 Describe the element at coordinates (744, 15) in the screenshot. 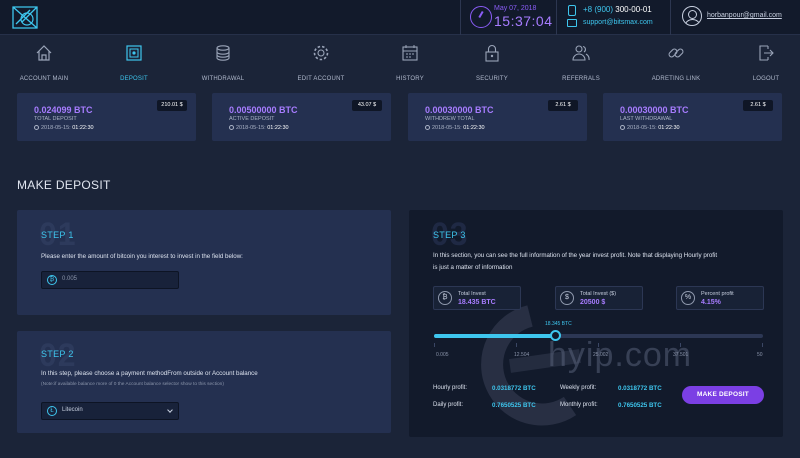

I see `user-email-link: horbanpour@gmail.com` at that location.